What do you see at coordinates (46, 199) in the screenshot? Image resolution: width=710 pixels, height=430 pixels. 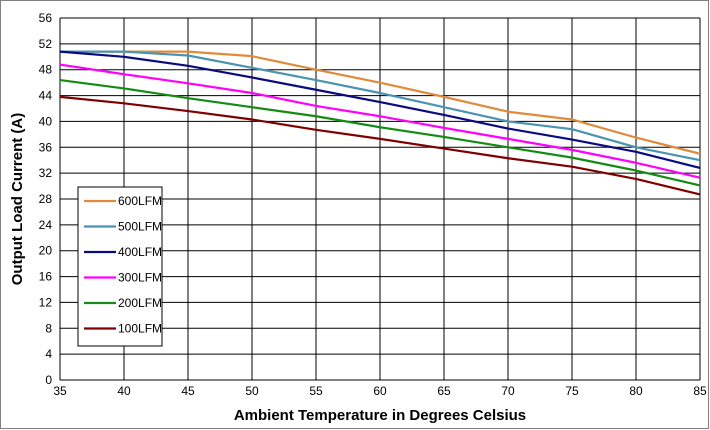 I see `y-tick-label: 28` at bounding box center [46, 199].